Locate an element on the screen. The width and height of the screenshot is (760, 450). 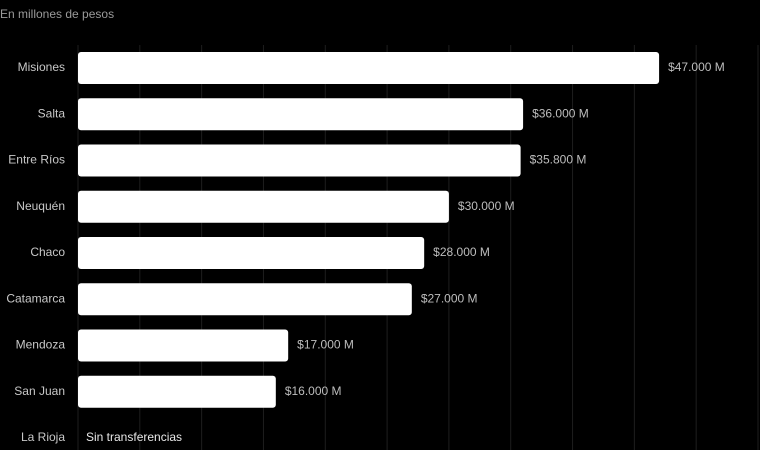
category-label: San Juan is located at coordinates (39, 391).